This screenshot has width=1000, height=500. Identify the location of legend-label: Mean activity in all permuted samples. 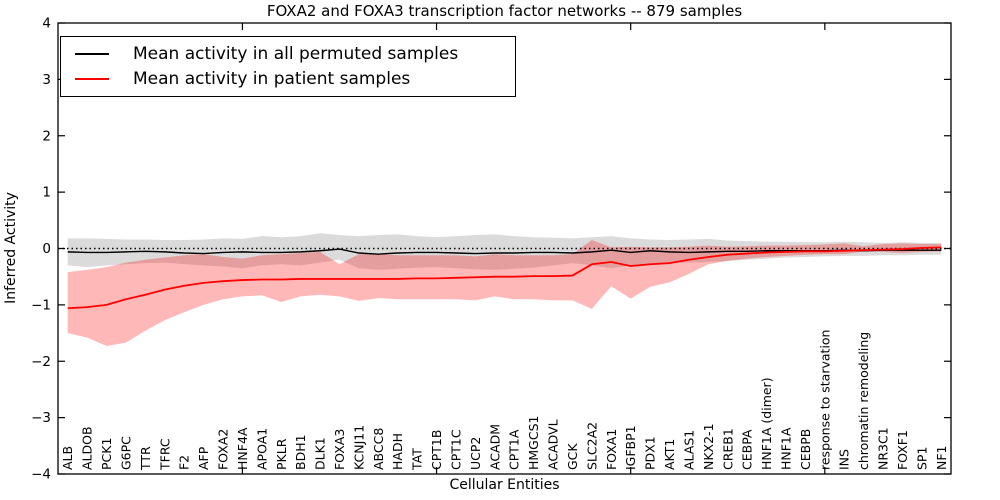
(296, 53).